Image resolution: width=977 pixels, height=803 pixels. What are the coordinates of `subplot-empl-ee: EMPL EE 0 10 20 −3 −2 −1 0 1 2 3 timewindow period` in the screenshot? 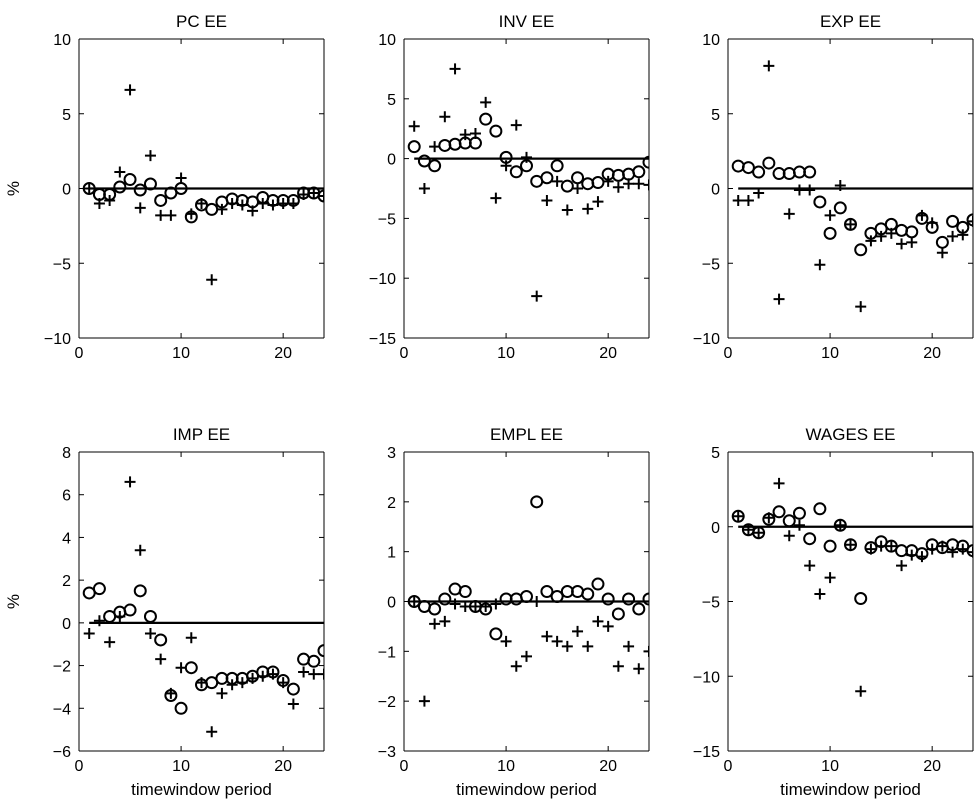 It's located at (514, 612).